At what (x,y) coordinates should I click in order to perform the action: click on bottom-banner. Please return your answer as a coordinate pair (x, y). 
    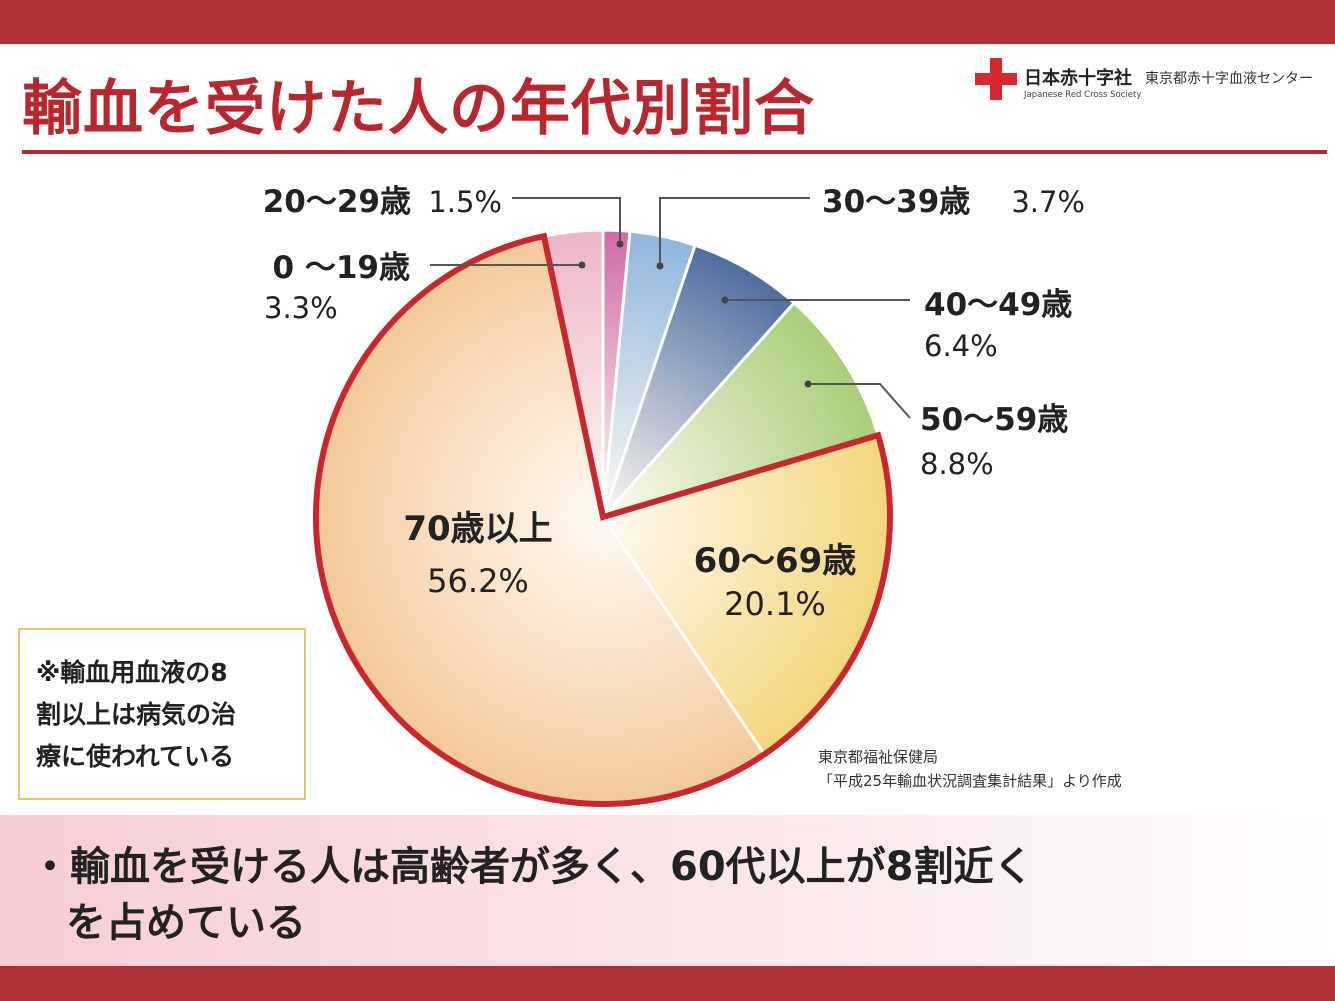
    Looking at the image, I should click on (667, 983).